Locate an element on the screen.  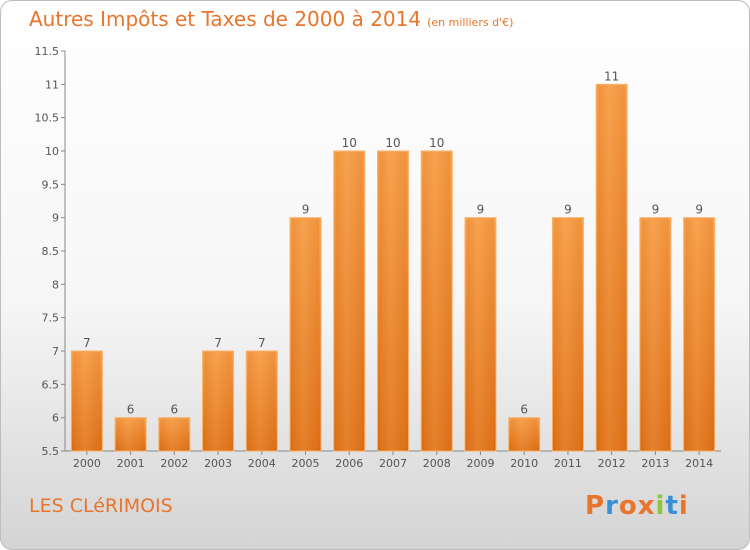
data-label: 11 is located at coordinates (611, 76).